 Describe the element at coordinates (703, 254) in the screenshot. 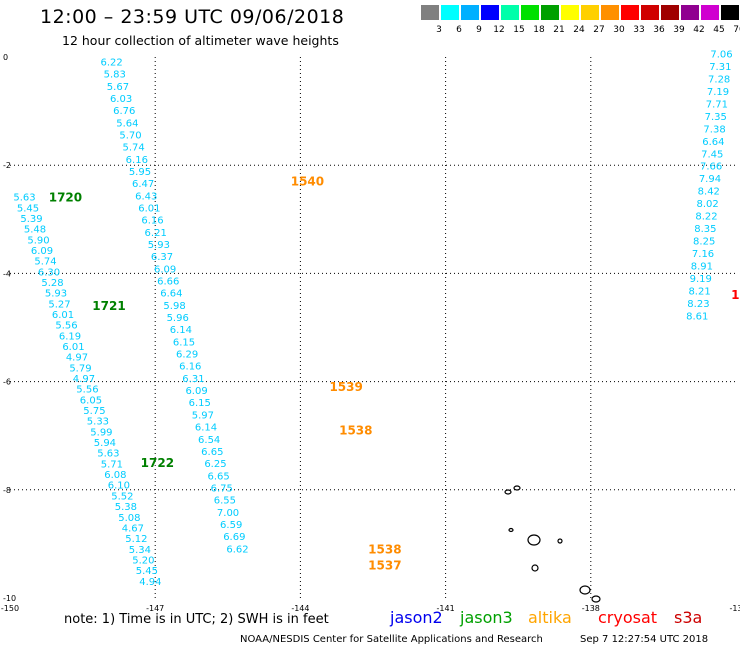

I see `wave-height-value: 7.16` at that location.